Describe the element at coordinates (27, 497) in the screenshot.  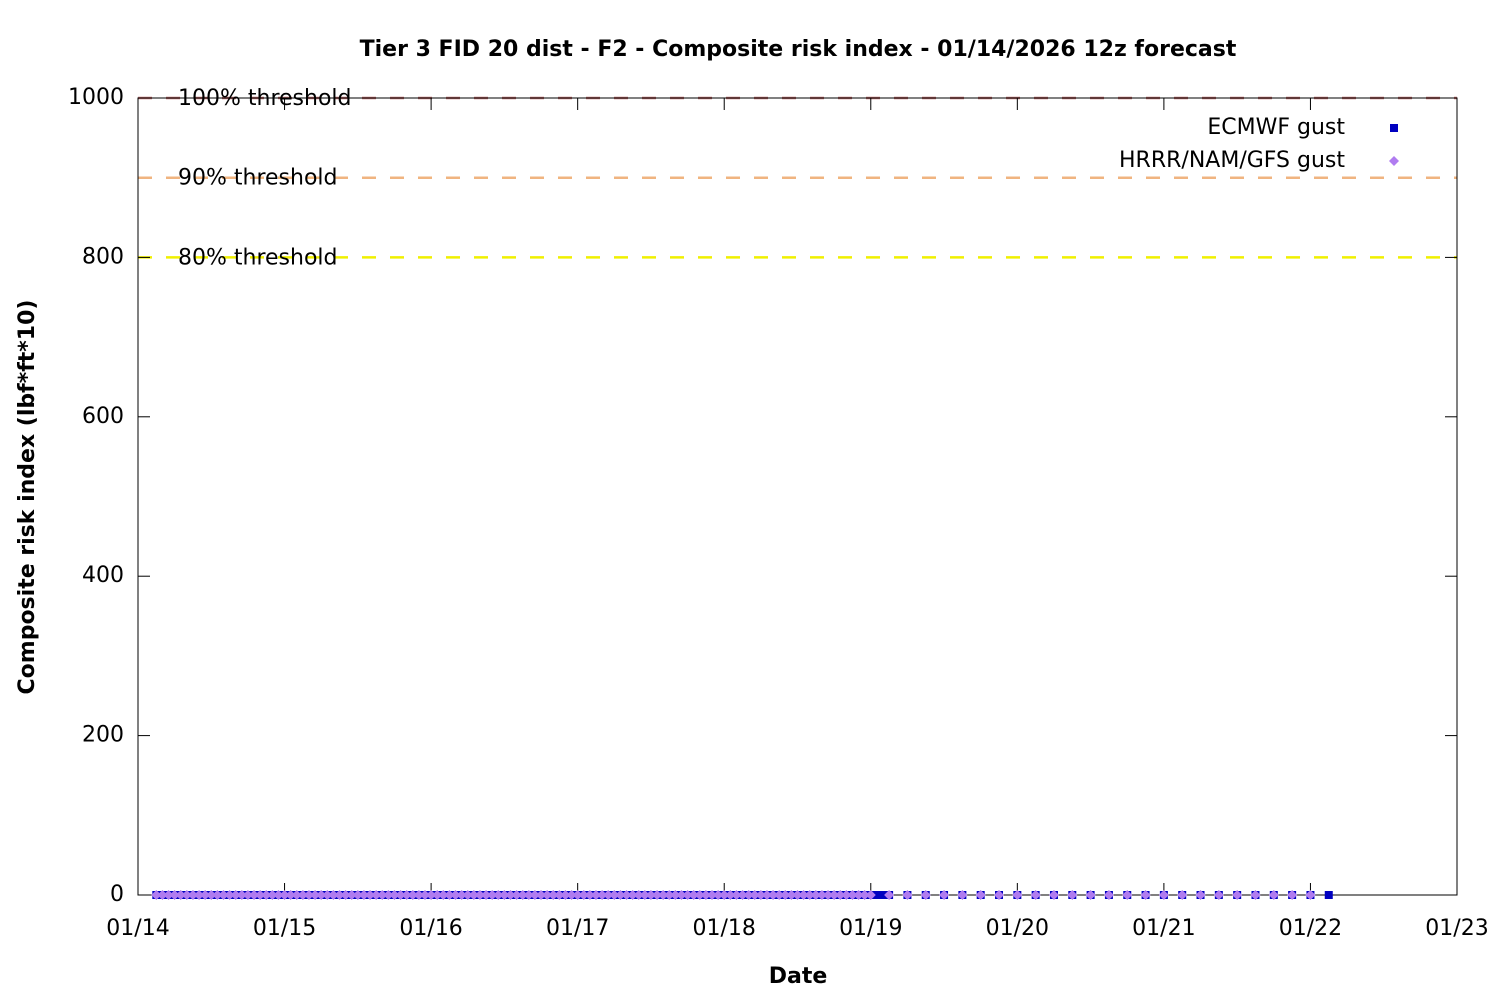
I see `y-axis-label: Composite risk index (lbf*ft*10)` at that location.